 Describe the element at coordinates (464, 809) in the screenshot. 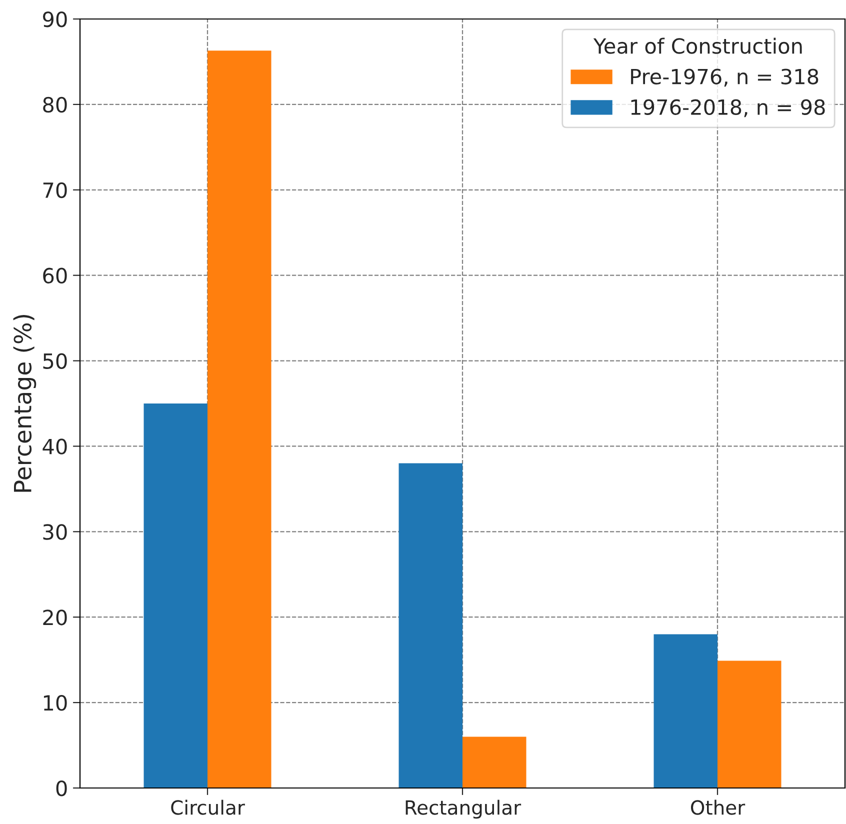

I see `x-tick-label: Rectangular` at that location.